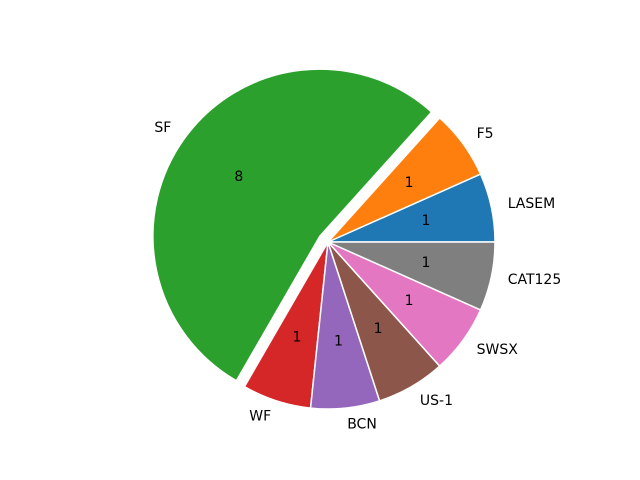 The width and height of the screenshot is (640, 480). Describe the element at coordinates (409, 183) in the screenshot. I see `slice-value-f5: 1` at that location.